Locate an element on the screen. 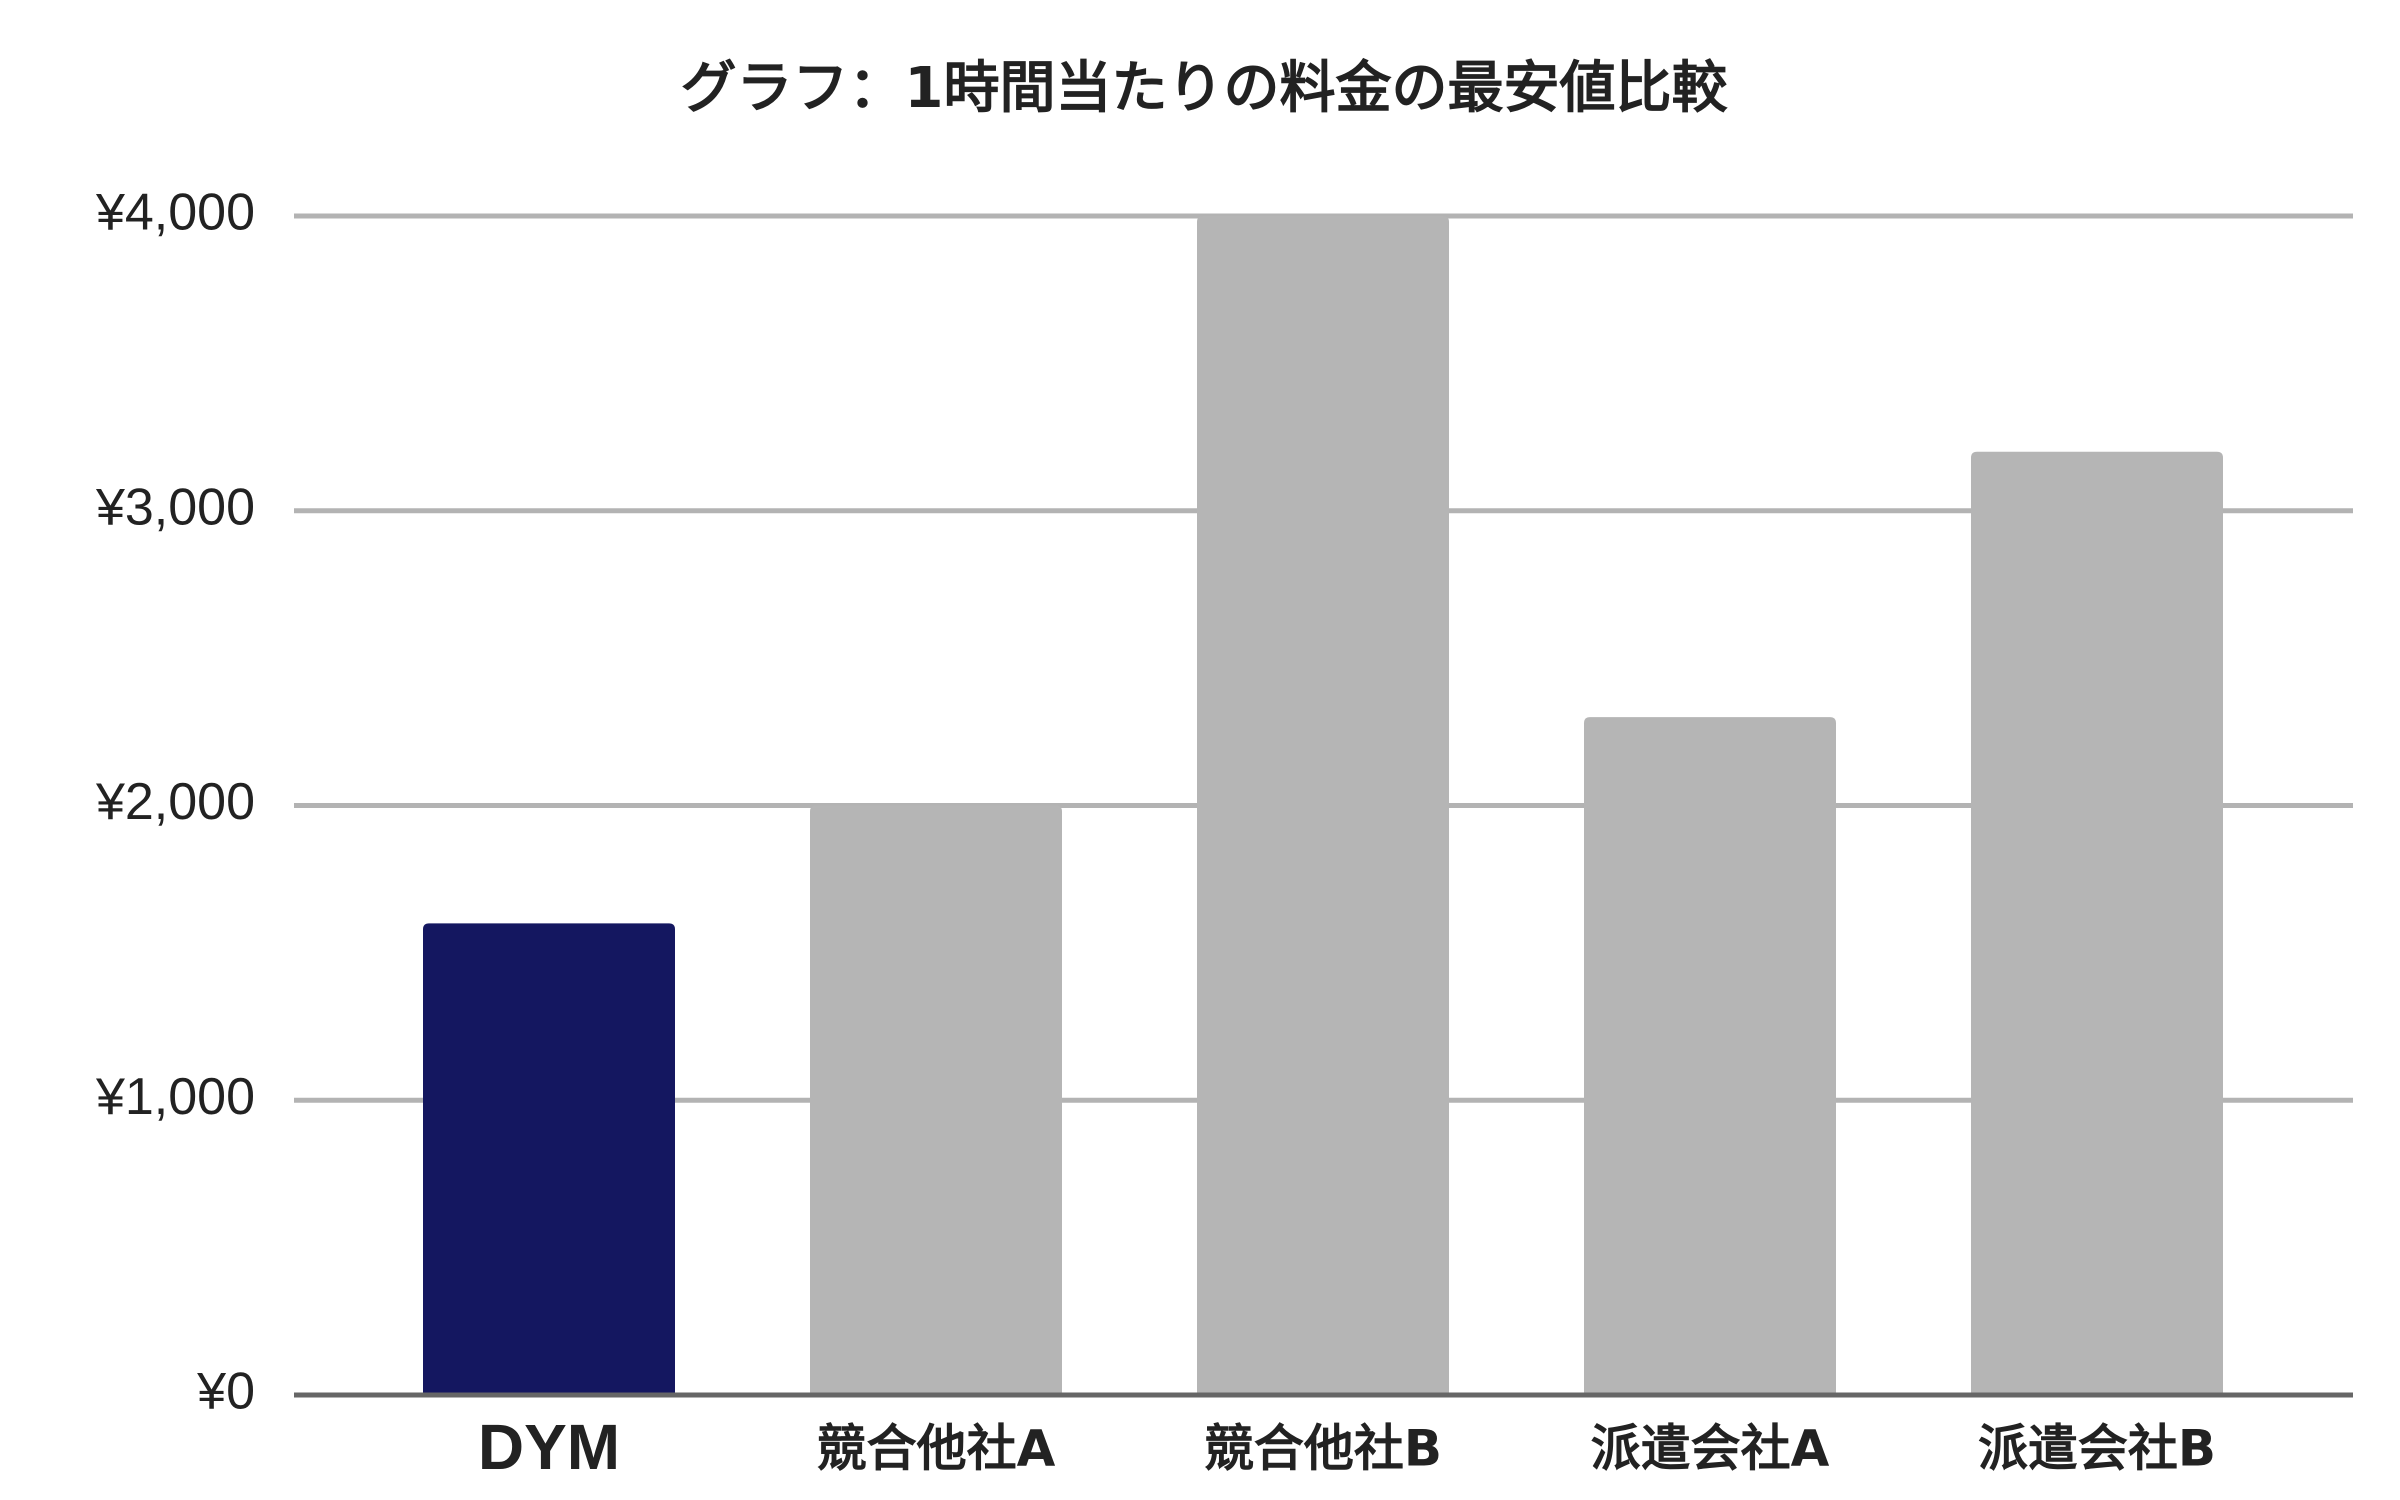  x-tick-label: DYM is located at coordinates (549, 1447).